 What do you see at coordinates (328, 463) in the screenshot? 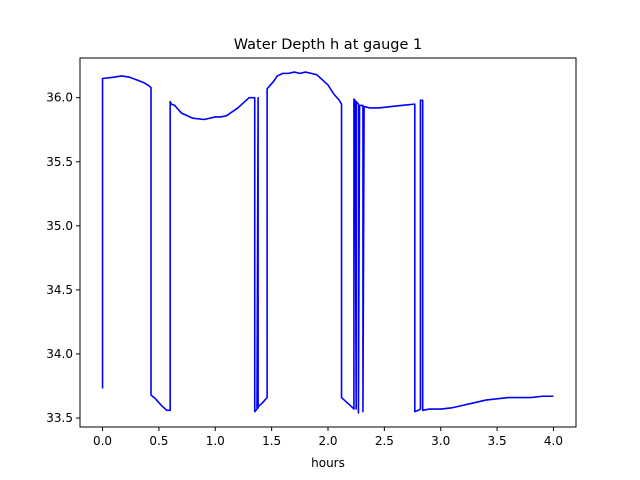
I see `x-axis-label: hours` at bounding box center [328, 463].